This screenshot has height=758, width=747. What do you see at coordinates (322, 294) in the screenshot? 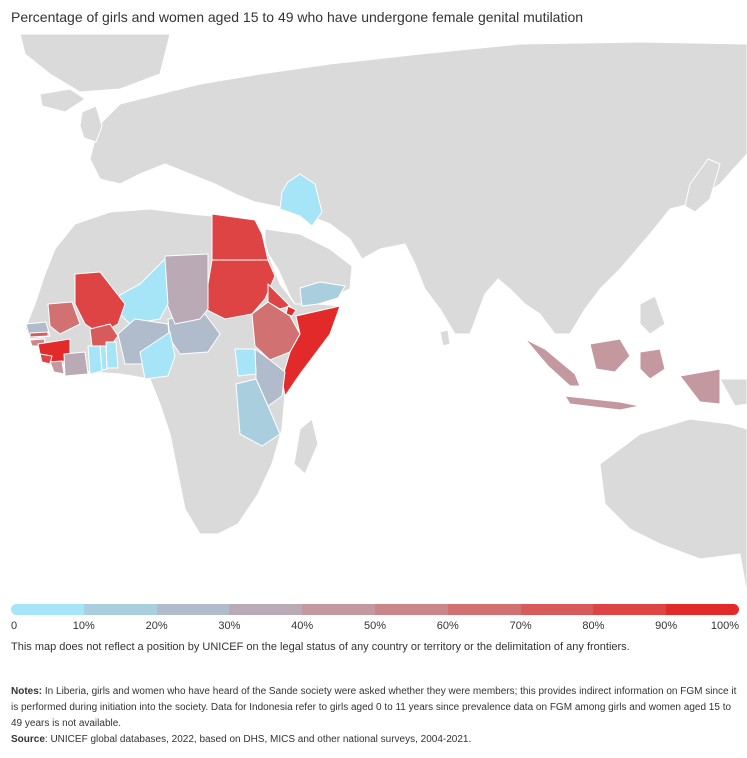
I see `country-yemen` at bounding box center [322, 294].